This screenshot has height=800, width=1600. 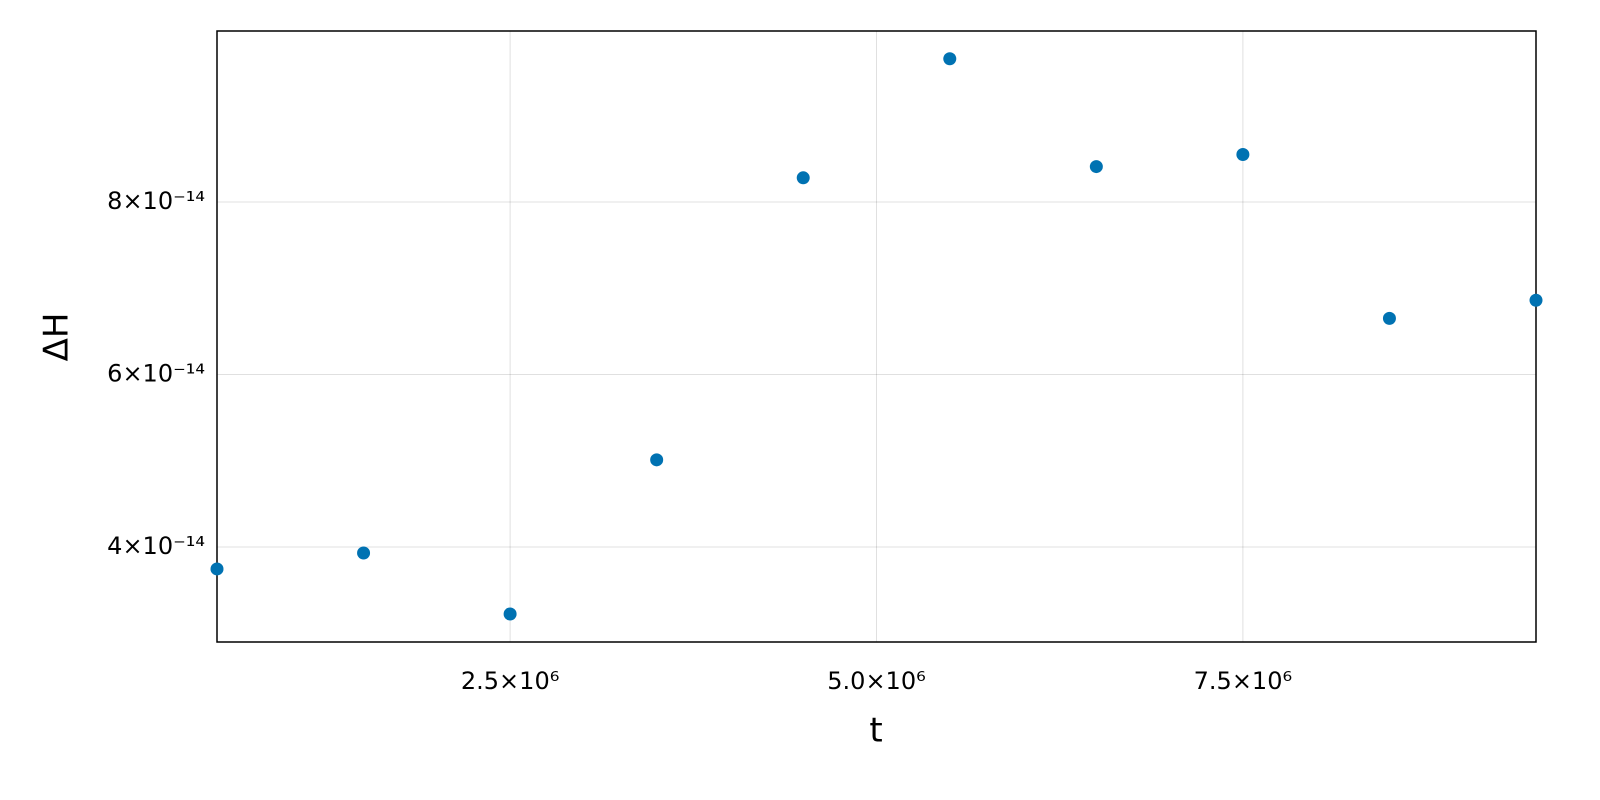 I want to click on y-axis-label: ΔH, so click(x=57, y=337).